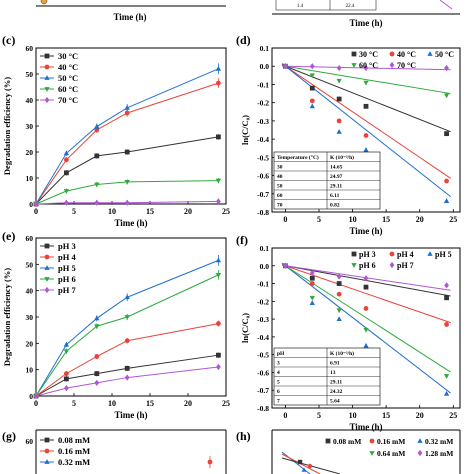 The width and height of the screenshot is (474, 474). Describe the element at coordinates (263, 121) in the screenshot. I see `y-tick-label: -0.3` at that location.